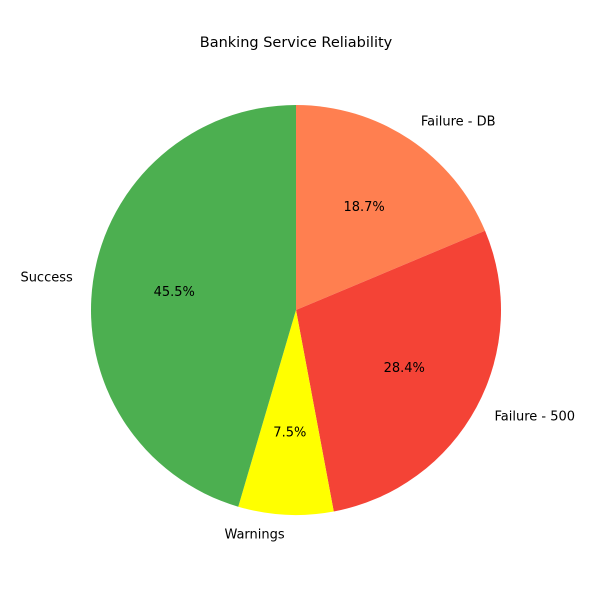  Describe the element at coordinates (458, 122) in the screenshot. I see `slice-label-failure-db: Failure - DB` at that location.